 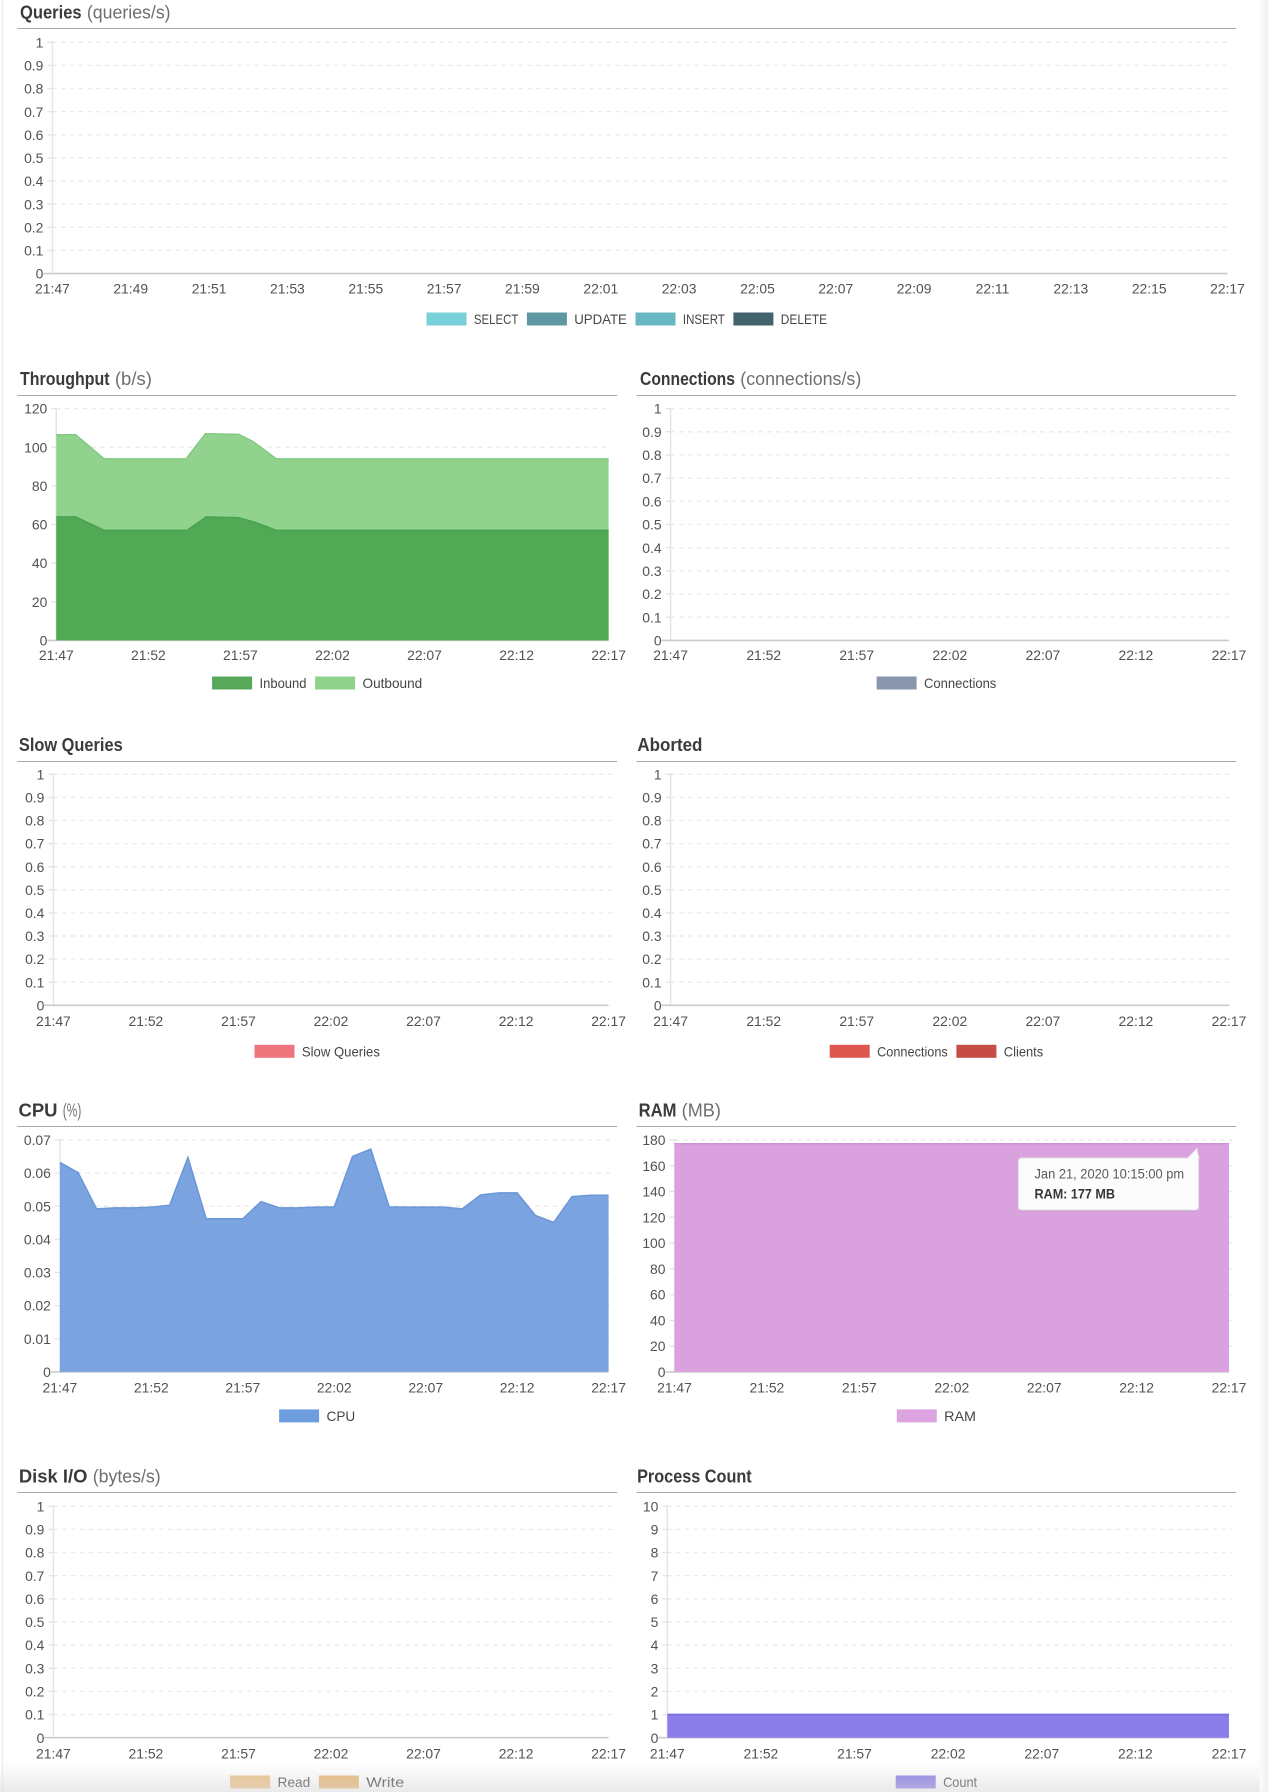 I want to click on svg-text: (connections/s), so click(x=800, y=379).